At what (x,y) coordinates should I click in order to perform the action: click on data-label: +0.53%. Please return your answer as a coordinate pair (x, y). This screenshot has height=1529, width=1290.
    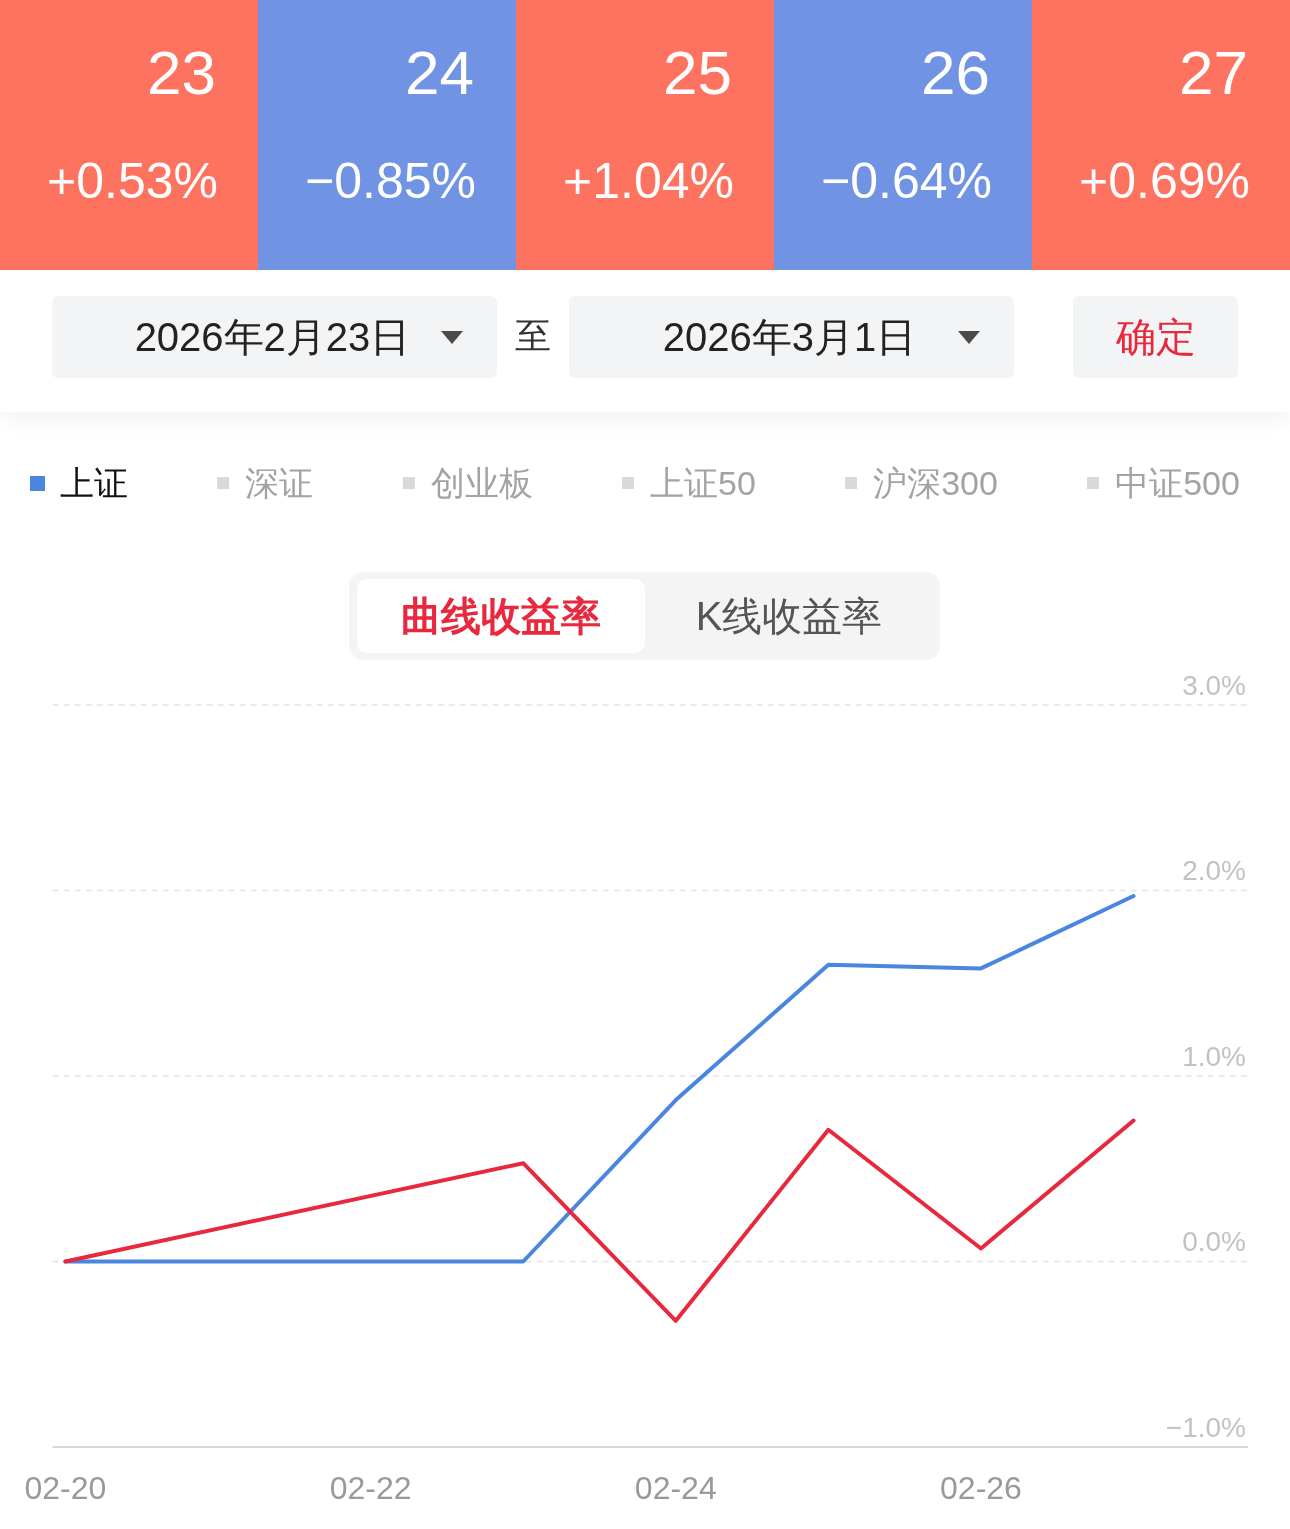
    Looking at the image, I should click on (132, 181).